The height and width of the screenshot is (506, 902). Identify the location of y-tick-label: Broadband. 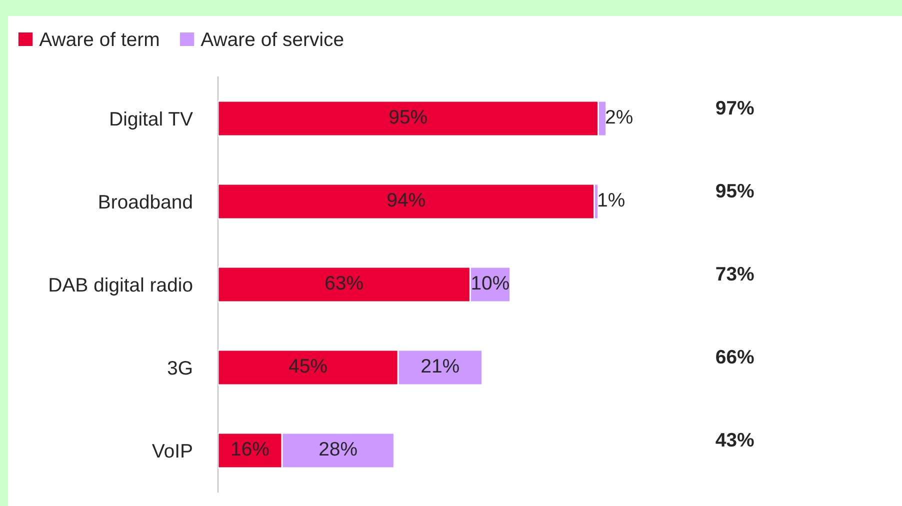
(145, 201).